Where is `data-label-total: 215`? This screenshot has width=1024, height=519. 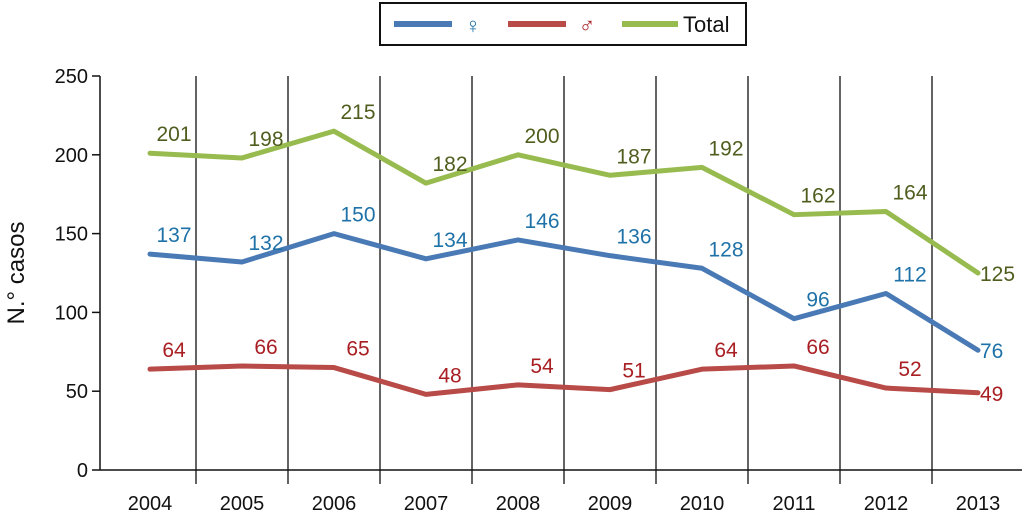 data-label-total: 215 is located at coordinates (357, 112).